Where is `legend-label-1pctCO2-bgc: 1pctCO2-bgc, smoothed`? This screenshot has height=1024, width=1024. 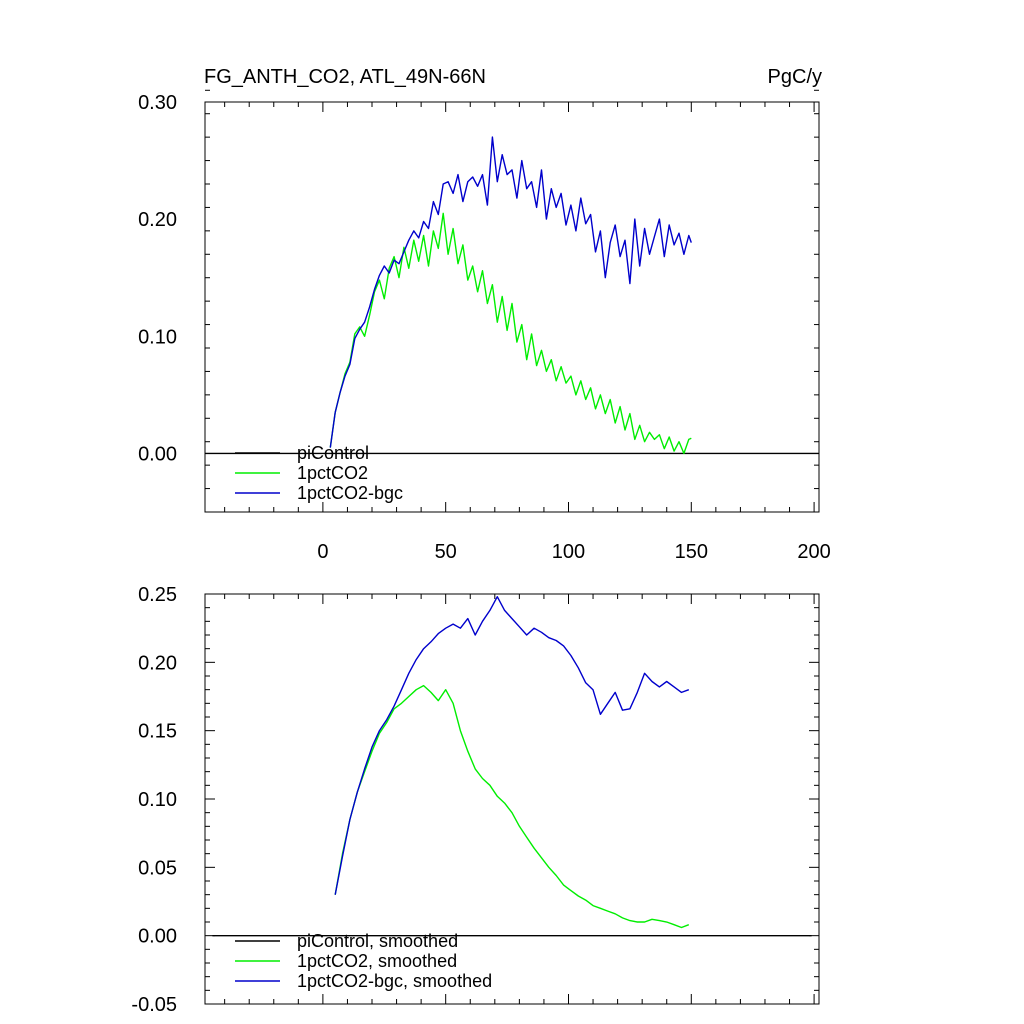 legend-label-1pctCO2-bgc: 1pctCO2-bgc, smoothed is located at coordinates (394, 981).